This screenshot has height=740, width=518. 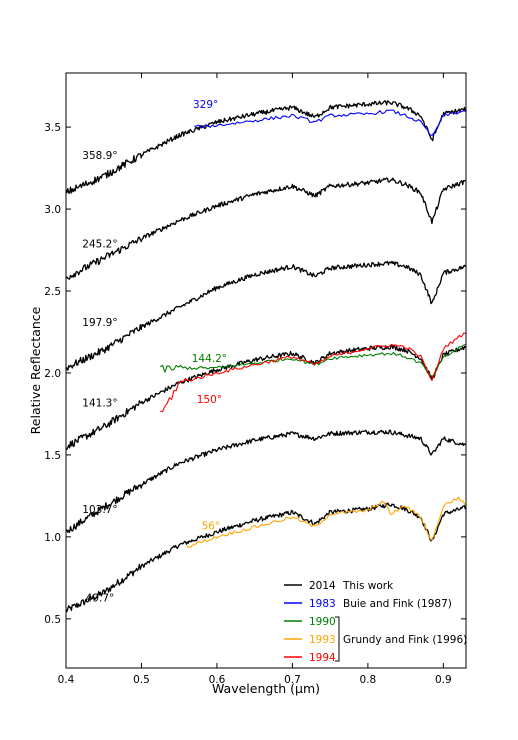 I want to click on series-label: 329°, so click(x=205, y=105).